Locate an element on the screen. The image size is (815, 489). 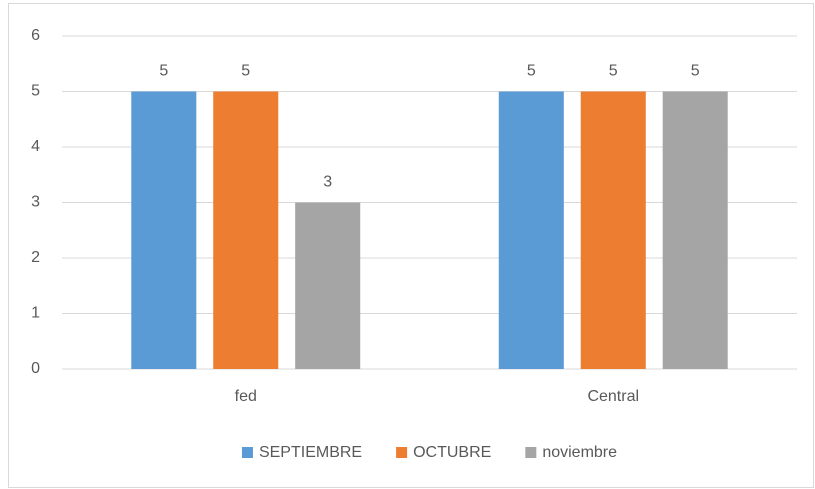
legend-label: SEPTIEMBRE is located at coordinates (310, 452).